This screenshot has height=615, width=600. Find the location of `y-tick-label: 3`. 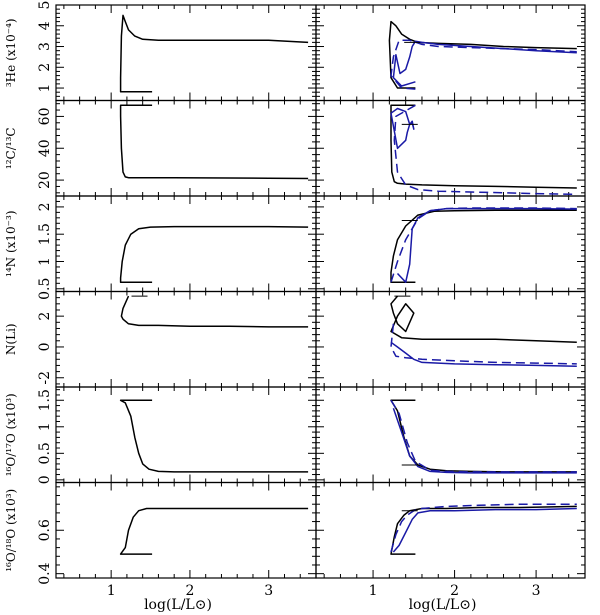

y-tick-label: 3 is located at coordinates (45, 46).